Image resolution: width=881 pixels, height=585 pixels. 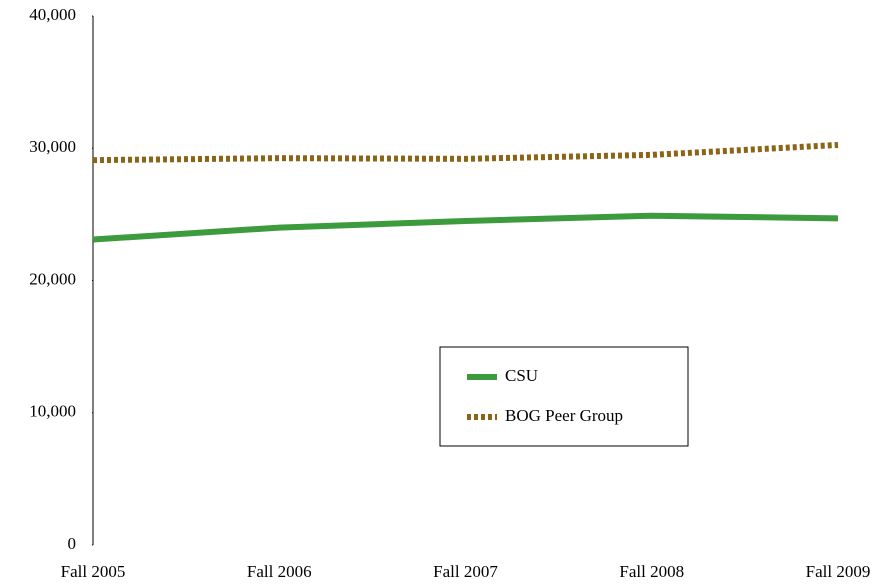 I want to click on y-tick-label: 0, so click(x=72, y=543).